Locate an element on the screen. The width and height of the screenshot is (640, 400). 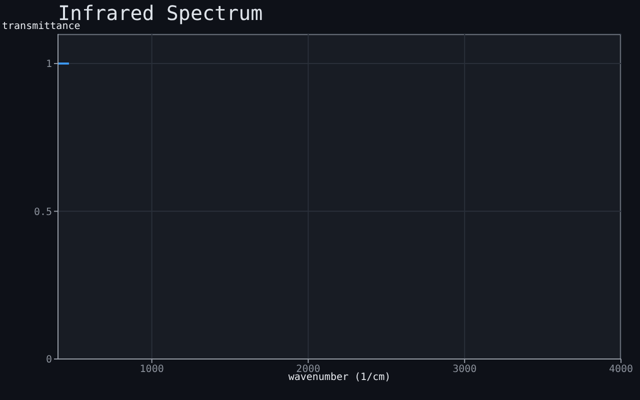
y-tick-label: 0 is located at coordinates (49, 360).